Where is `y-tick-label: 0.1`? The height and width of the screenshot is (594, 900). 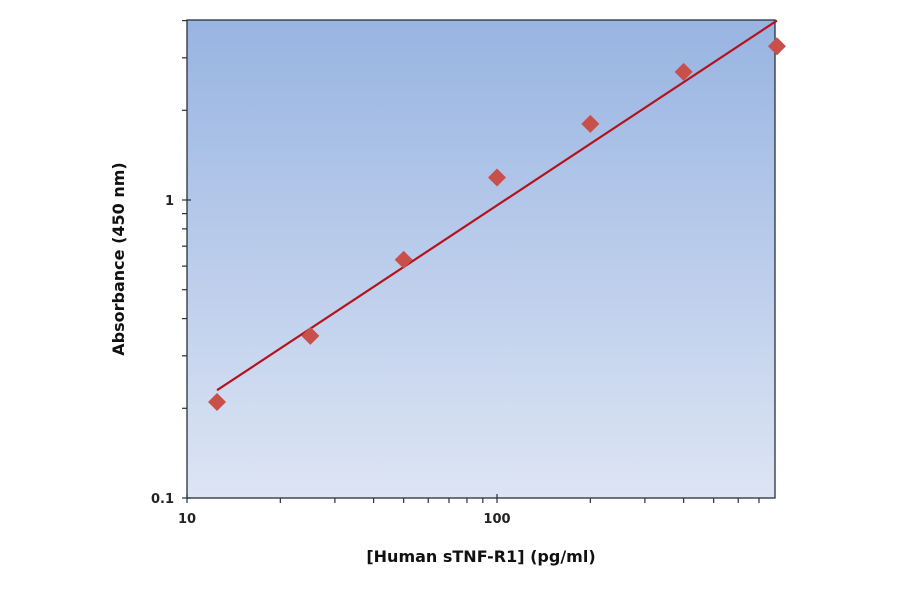 y-tick-label: 0.1 is located at coordinates (162, 499).